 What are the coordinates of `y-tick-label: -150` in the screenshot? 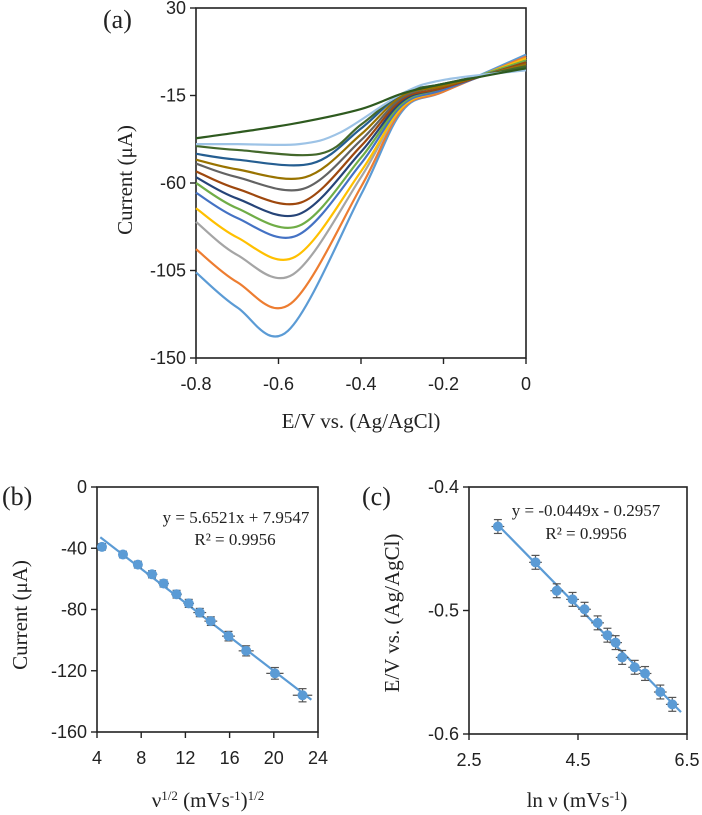 It's located at (168, 358).